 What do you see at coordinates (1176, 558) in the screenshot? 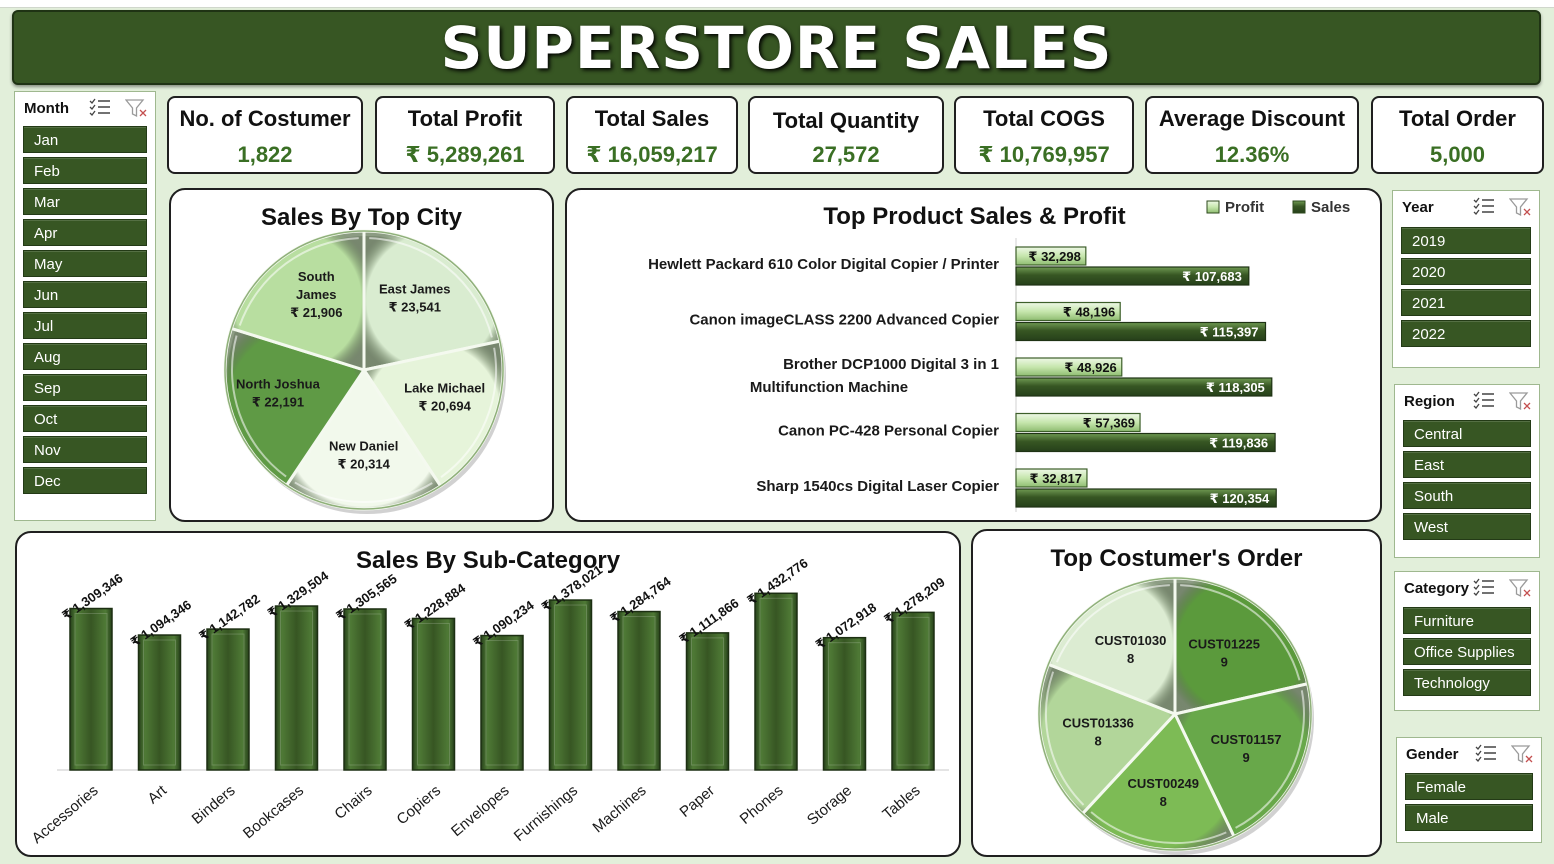
I see `chart-title: Top Costumer's Order` at bounding box center [1176, 558].